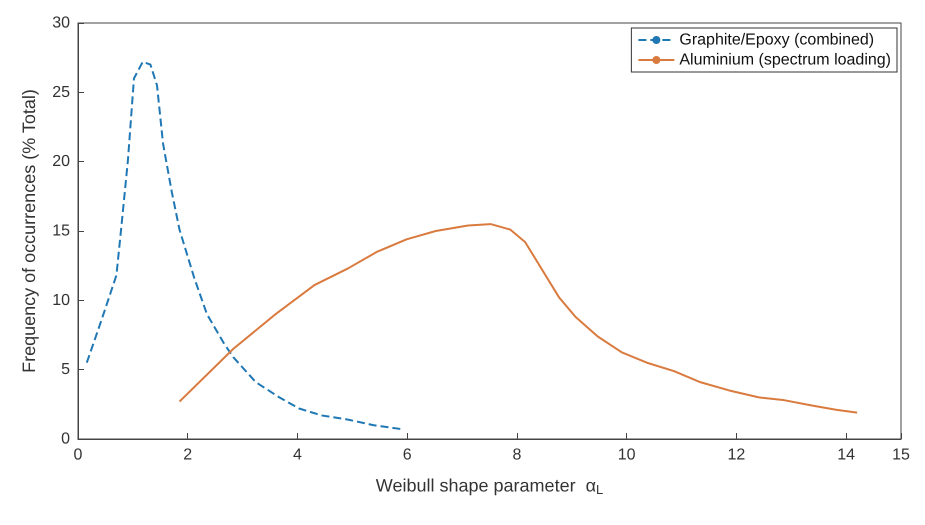  Describe the element at coordinates (29, 231) in the screenshot. I see `y-axis-title: Frequency of occurrences (% Total)` at that location.